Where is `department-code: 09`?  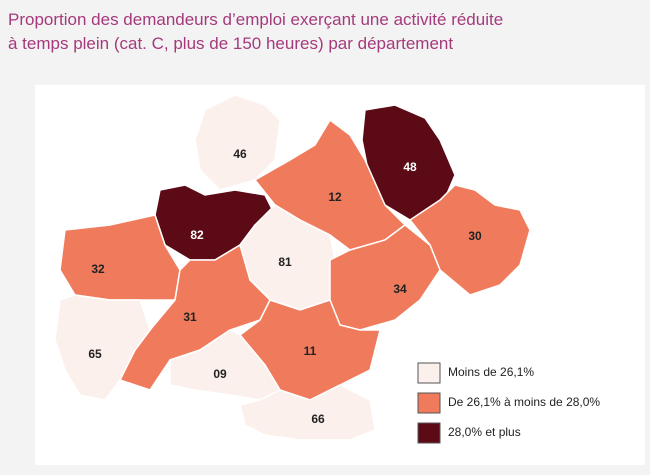
department-code: 09 is located at coordinates (220, 374).